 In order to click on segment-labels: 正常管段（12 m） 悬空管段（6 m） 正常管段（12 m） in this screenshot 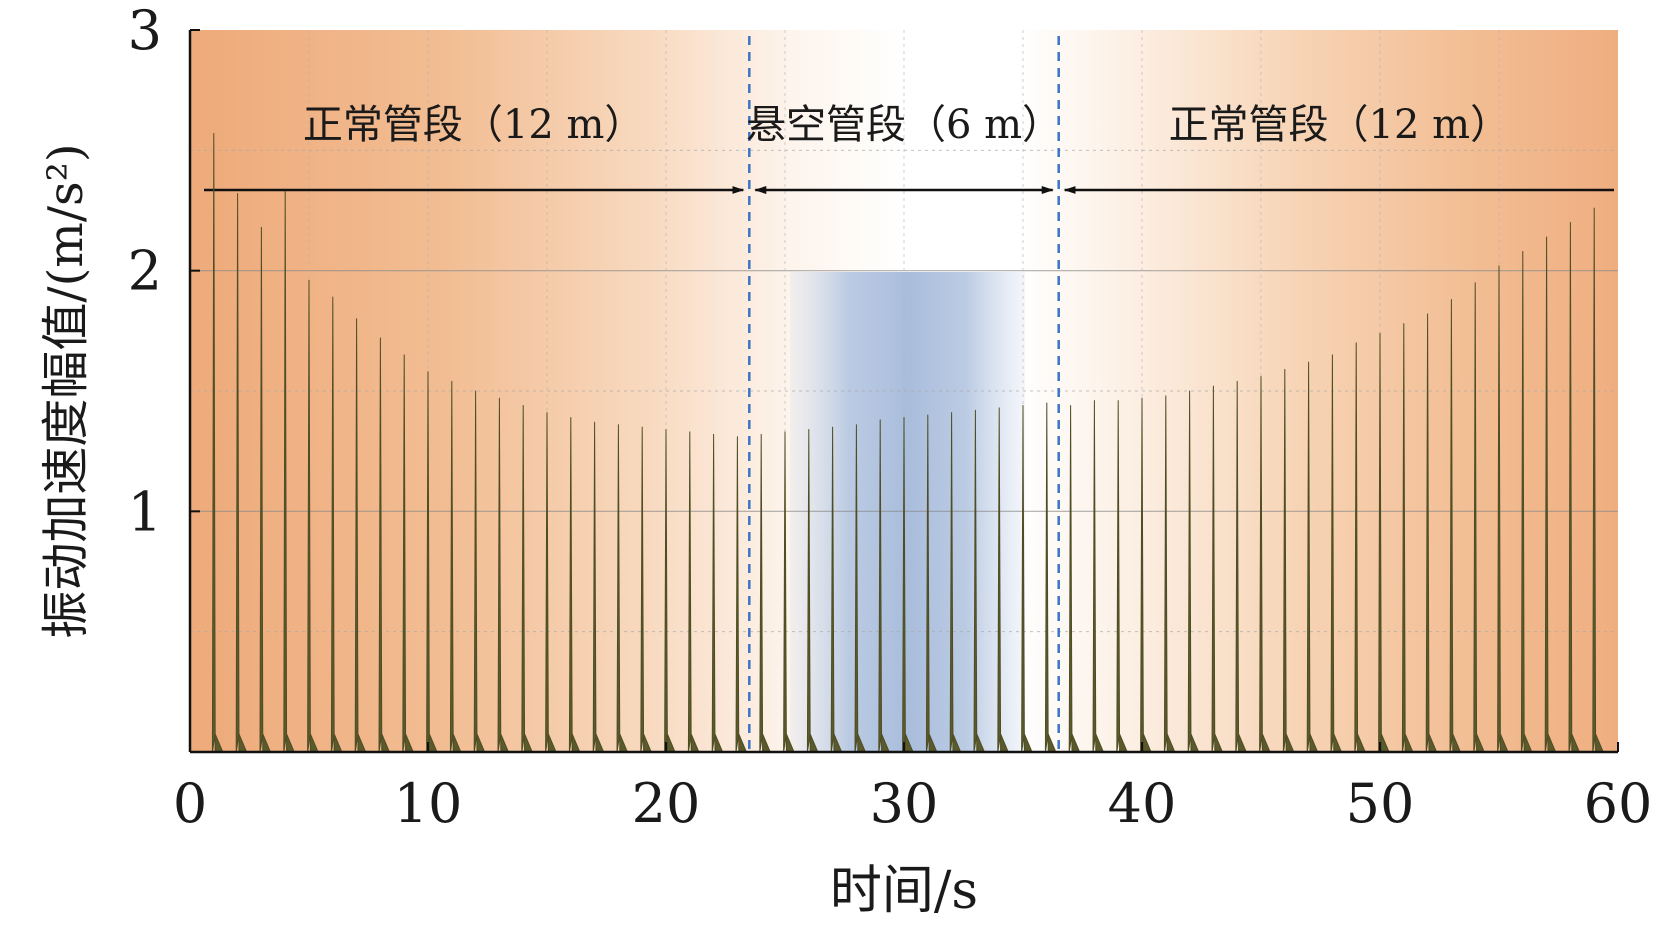, I will do `click(906, 125)`.